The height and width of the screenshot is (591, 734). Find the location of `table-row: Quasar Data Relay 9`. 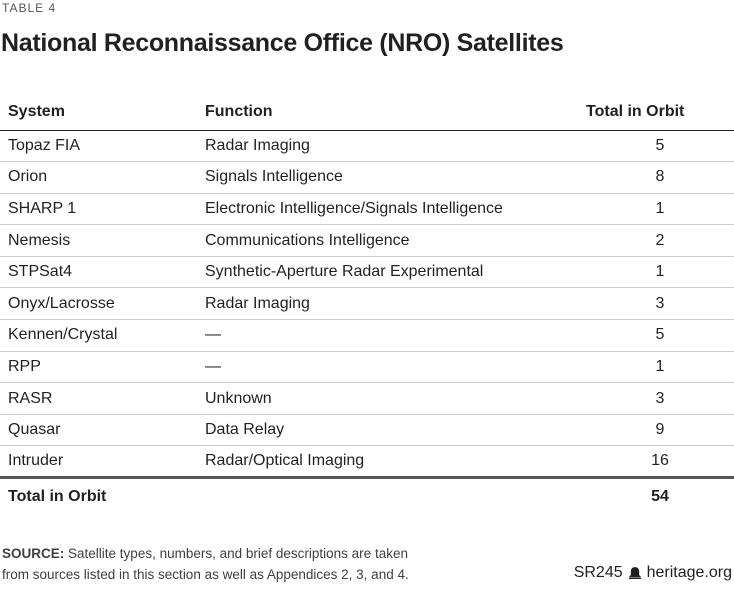

table-row: Quasar Data Relay 9 is located at coordinates (367, 430).